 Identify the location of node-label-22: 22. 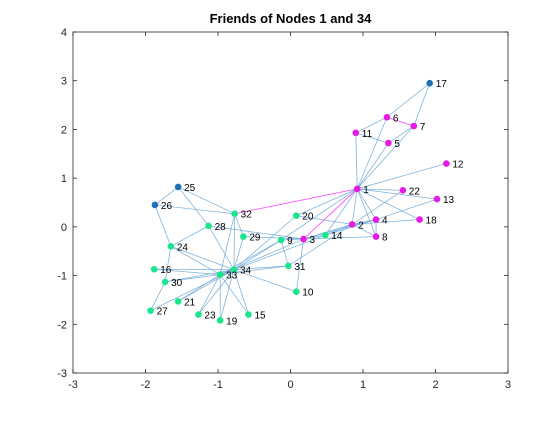
(415, 191).